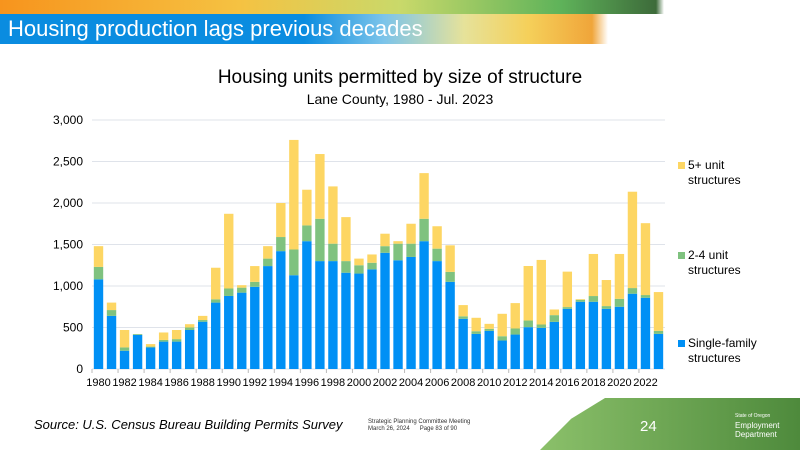 This screenshot has height=450, width=800. I want to click on x-tick-label: 2008, so click(463, 383).